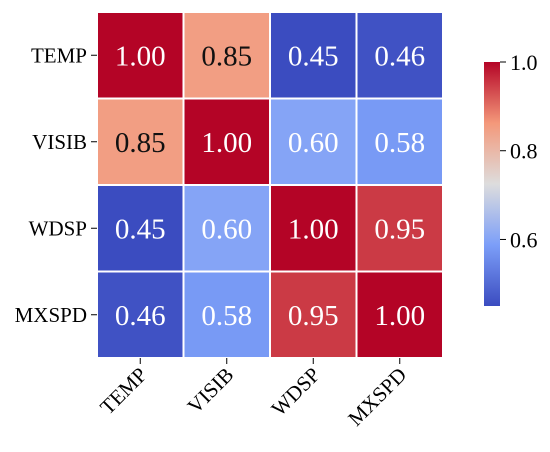  I want to click on y-tick-label-wdsp: WDSP, so click(58, 228).